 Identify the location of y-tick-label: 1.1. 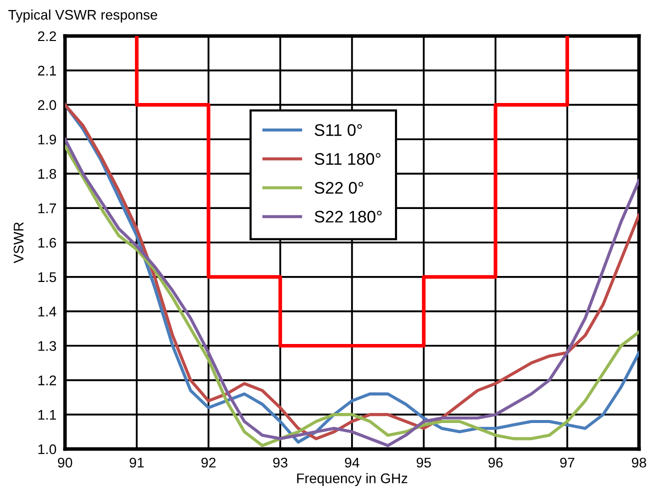
(47, 415).